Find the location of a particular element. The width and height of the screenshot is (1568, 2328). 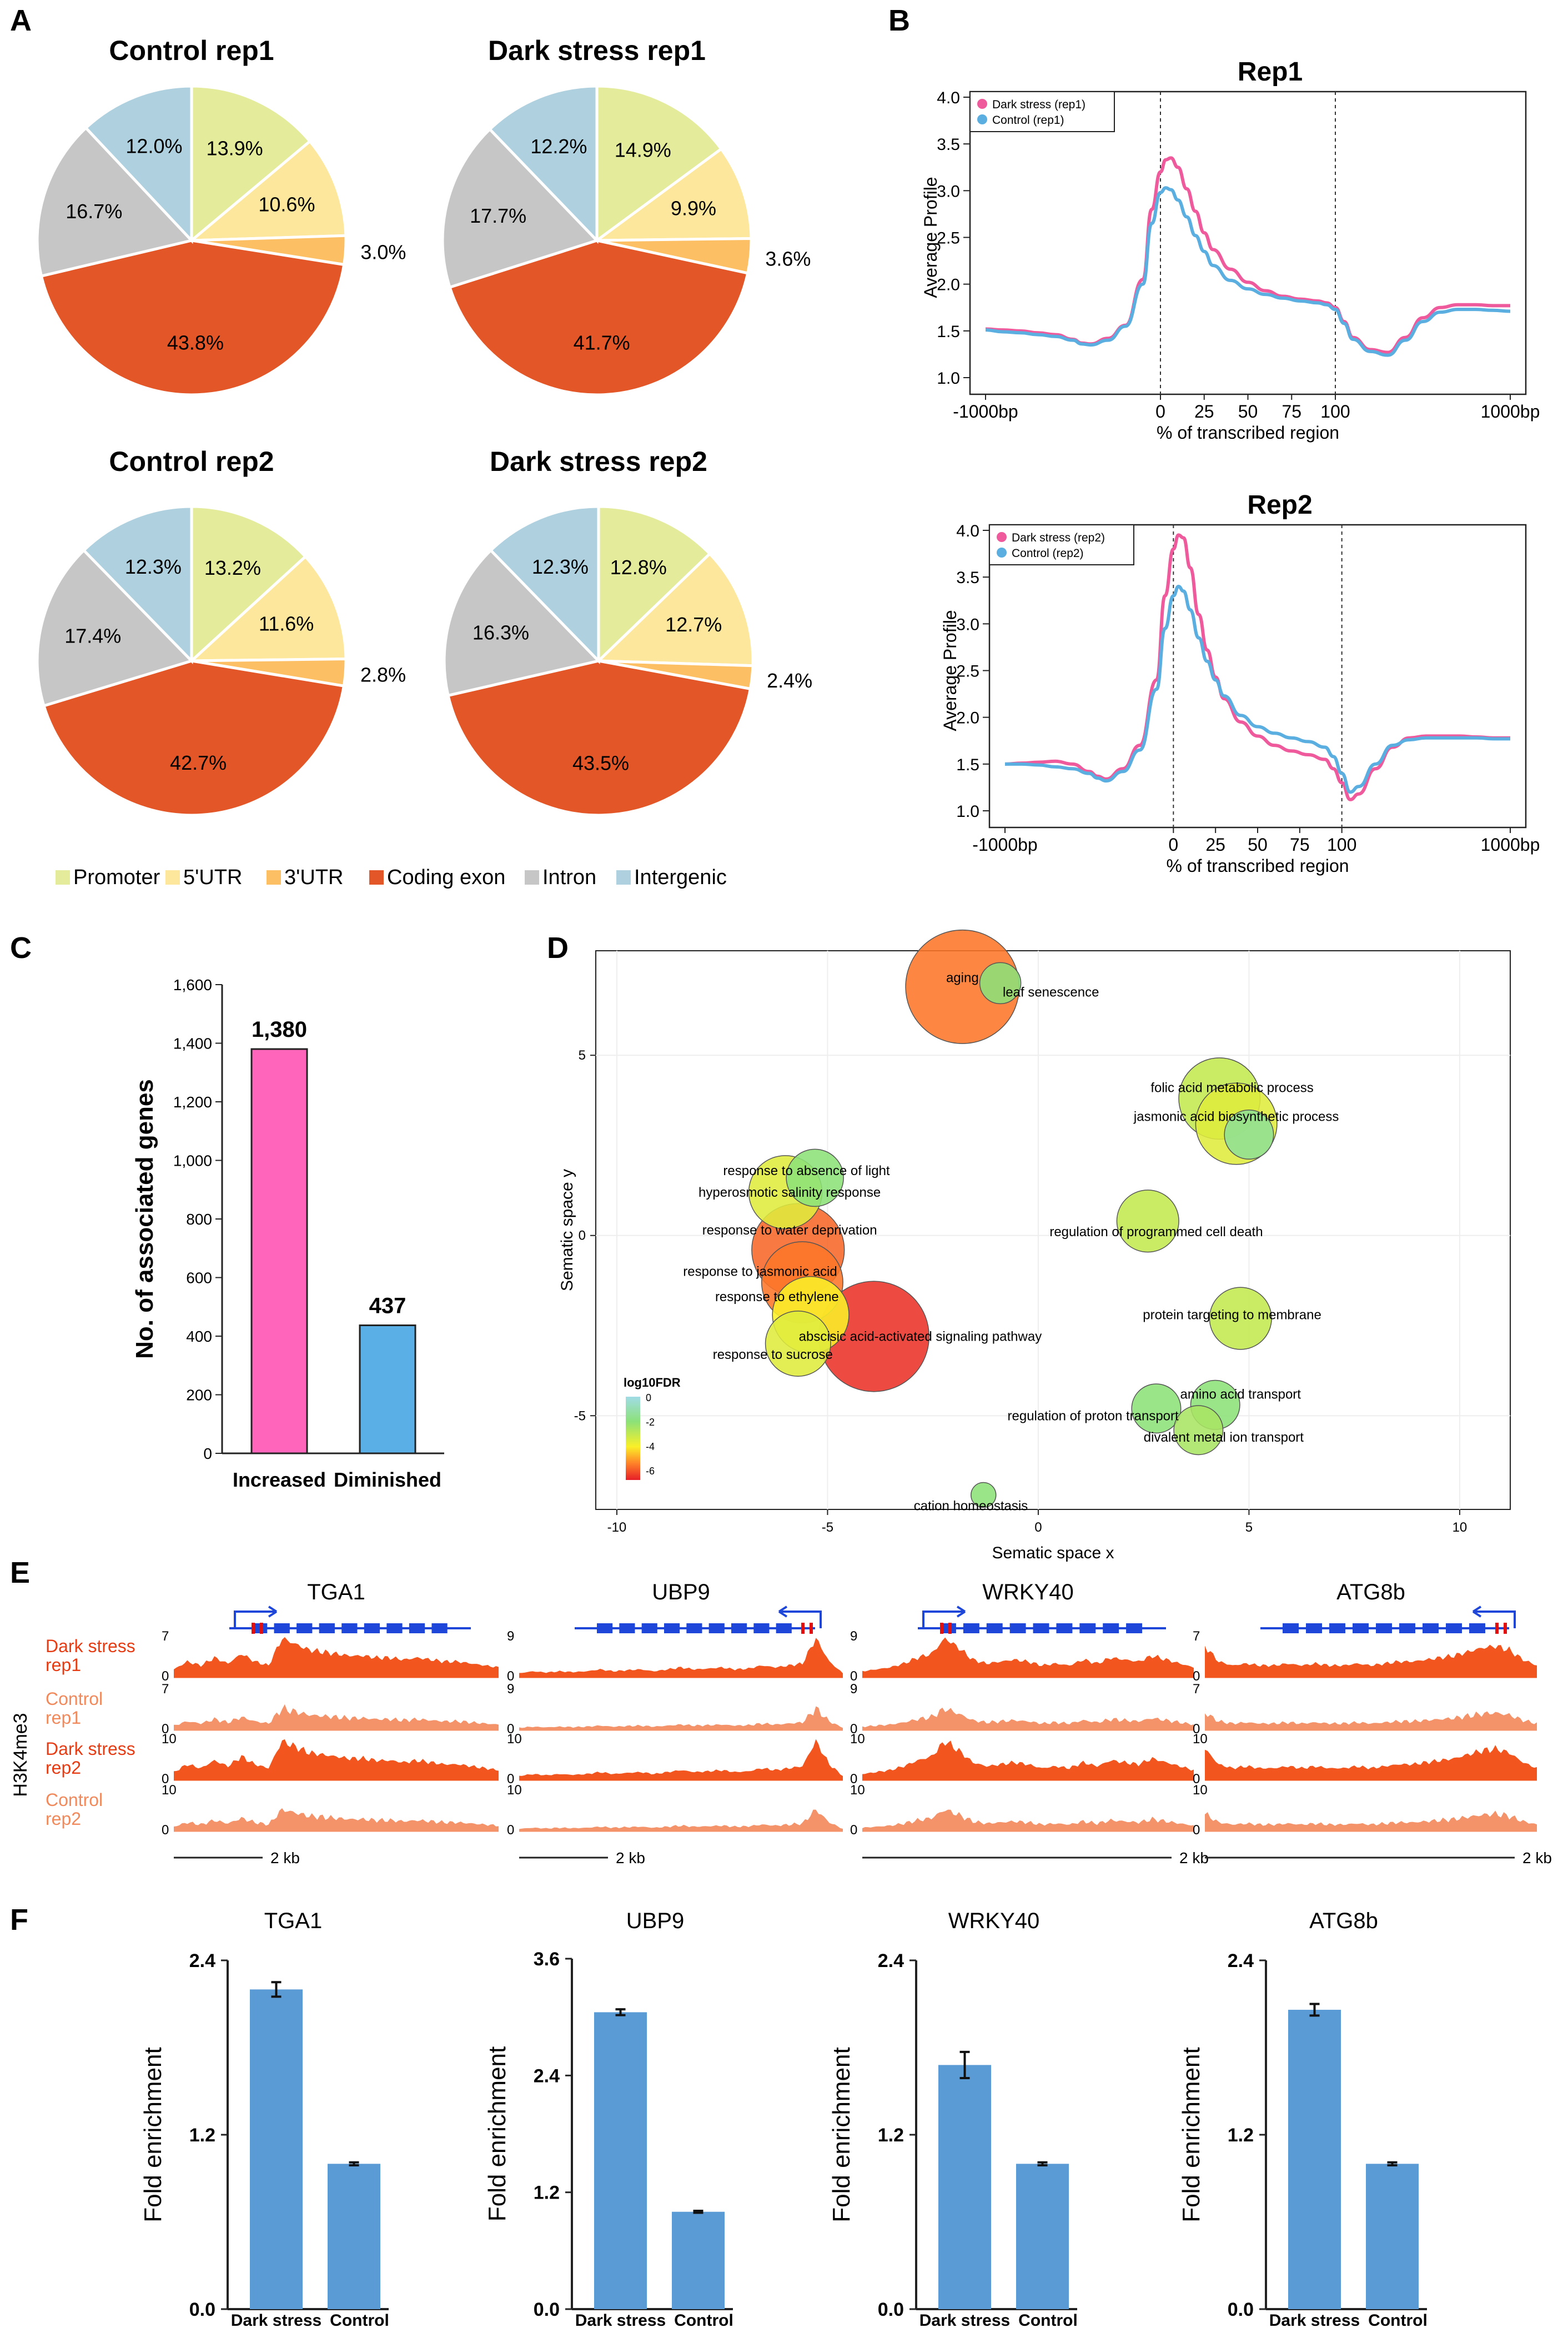

pie-value-label: 43.8% is located at coordinates (196, 342).